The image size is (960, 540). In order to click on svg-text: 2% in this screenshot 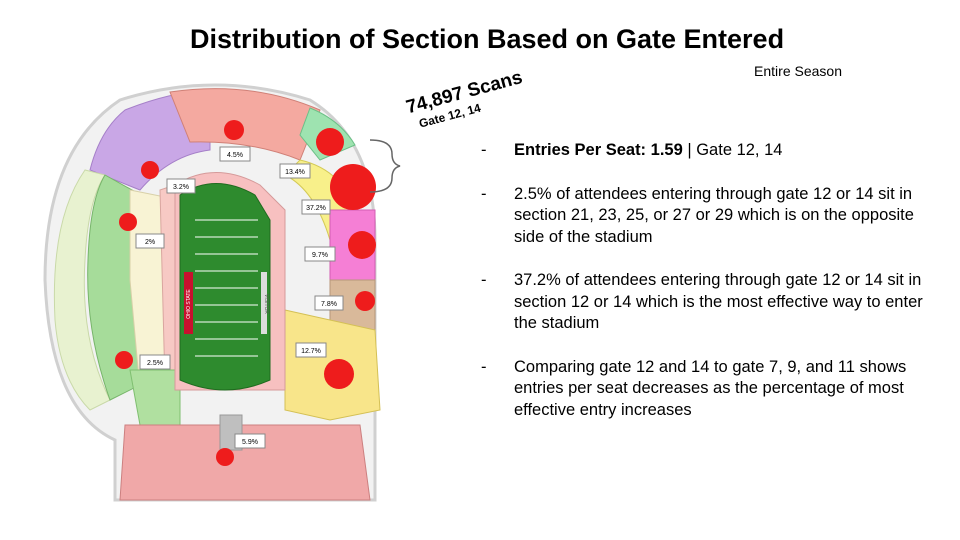, I will do `click(150, 242)`.